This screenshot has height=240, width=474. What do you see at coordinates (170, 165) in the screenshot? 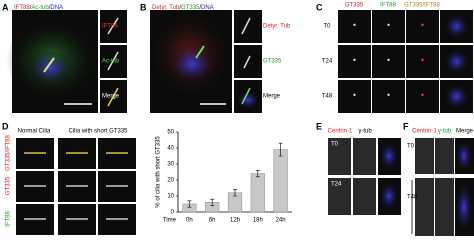
I see `y-tick-label: 30` at bounding box center [170, 165].